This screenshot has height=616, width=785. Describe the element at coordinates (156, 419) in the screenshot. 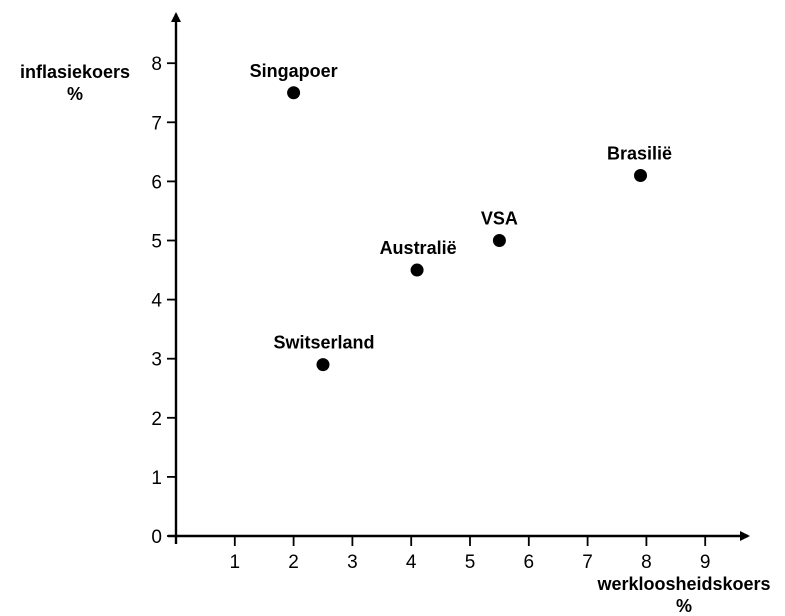

I see `y-tick-label: 2` at that location.